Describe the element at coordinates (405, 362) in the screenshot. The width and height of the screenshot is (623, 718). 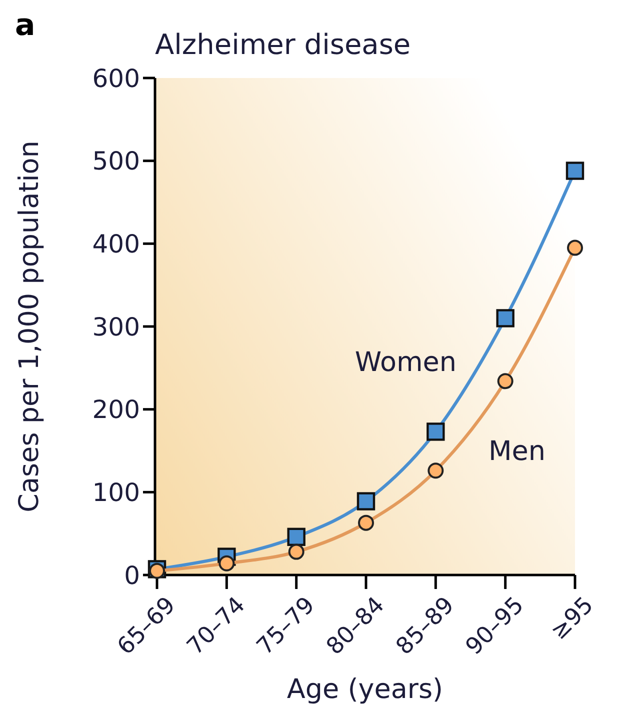
I see `series-label: Women` at that location.